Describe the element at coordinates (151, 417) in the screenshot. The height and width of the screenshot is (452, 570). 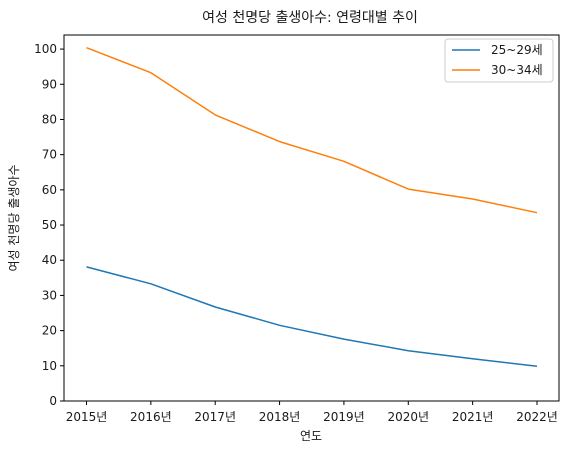
I see `x-tick-label: 2016년` at that location.